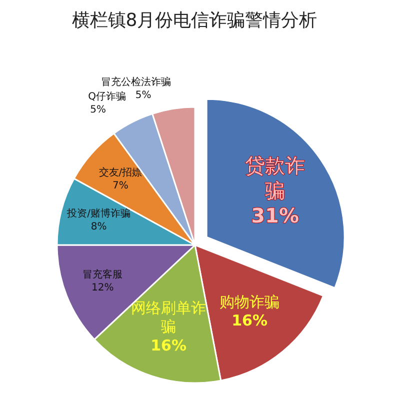 The width and height of the screenshot is (405, 418). I want to click on slice-label: 贷款诈骗, so click(275, 178).